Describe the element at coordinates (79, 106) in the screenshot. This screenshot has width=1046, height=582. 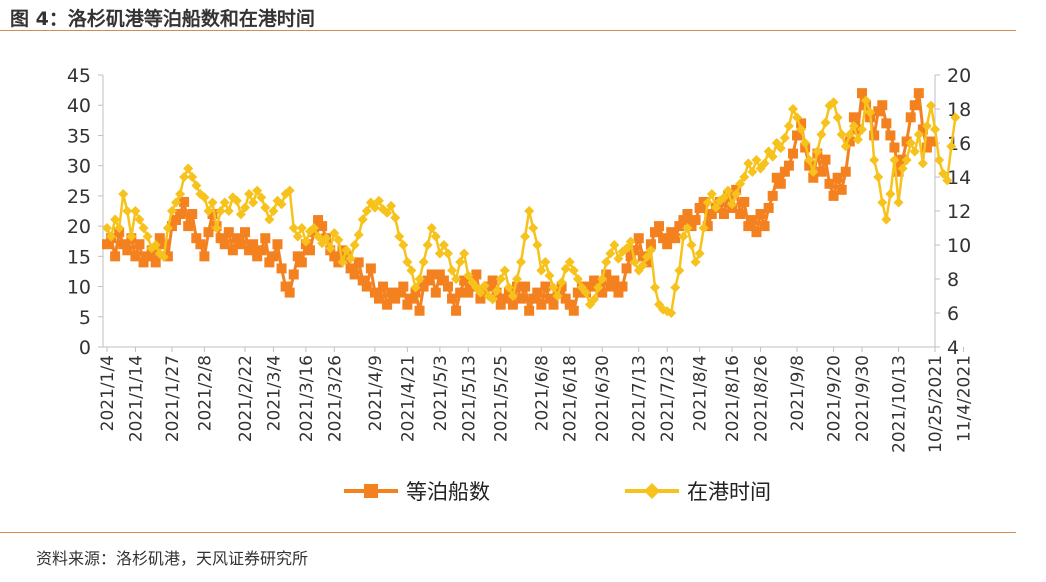
I see `y-left-tick-label: 40` at that location.